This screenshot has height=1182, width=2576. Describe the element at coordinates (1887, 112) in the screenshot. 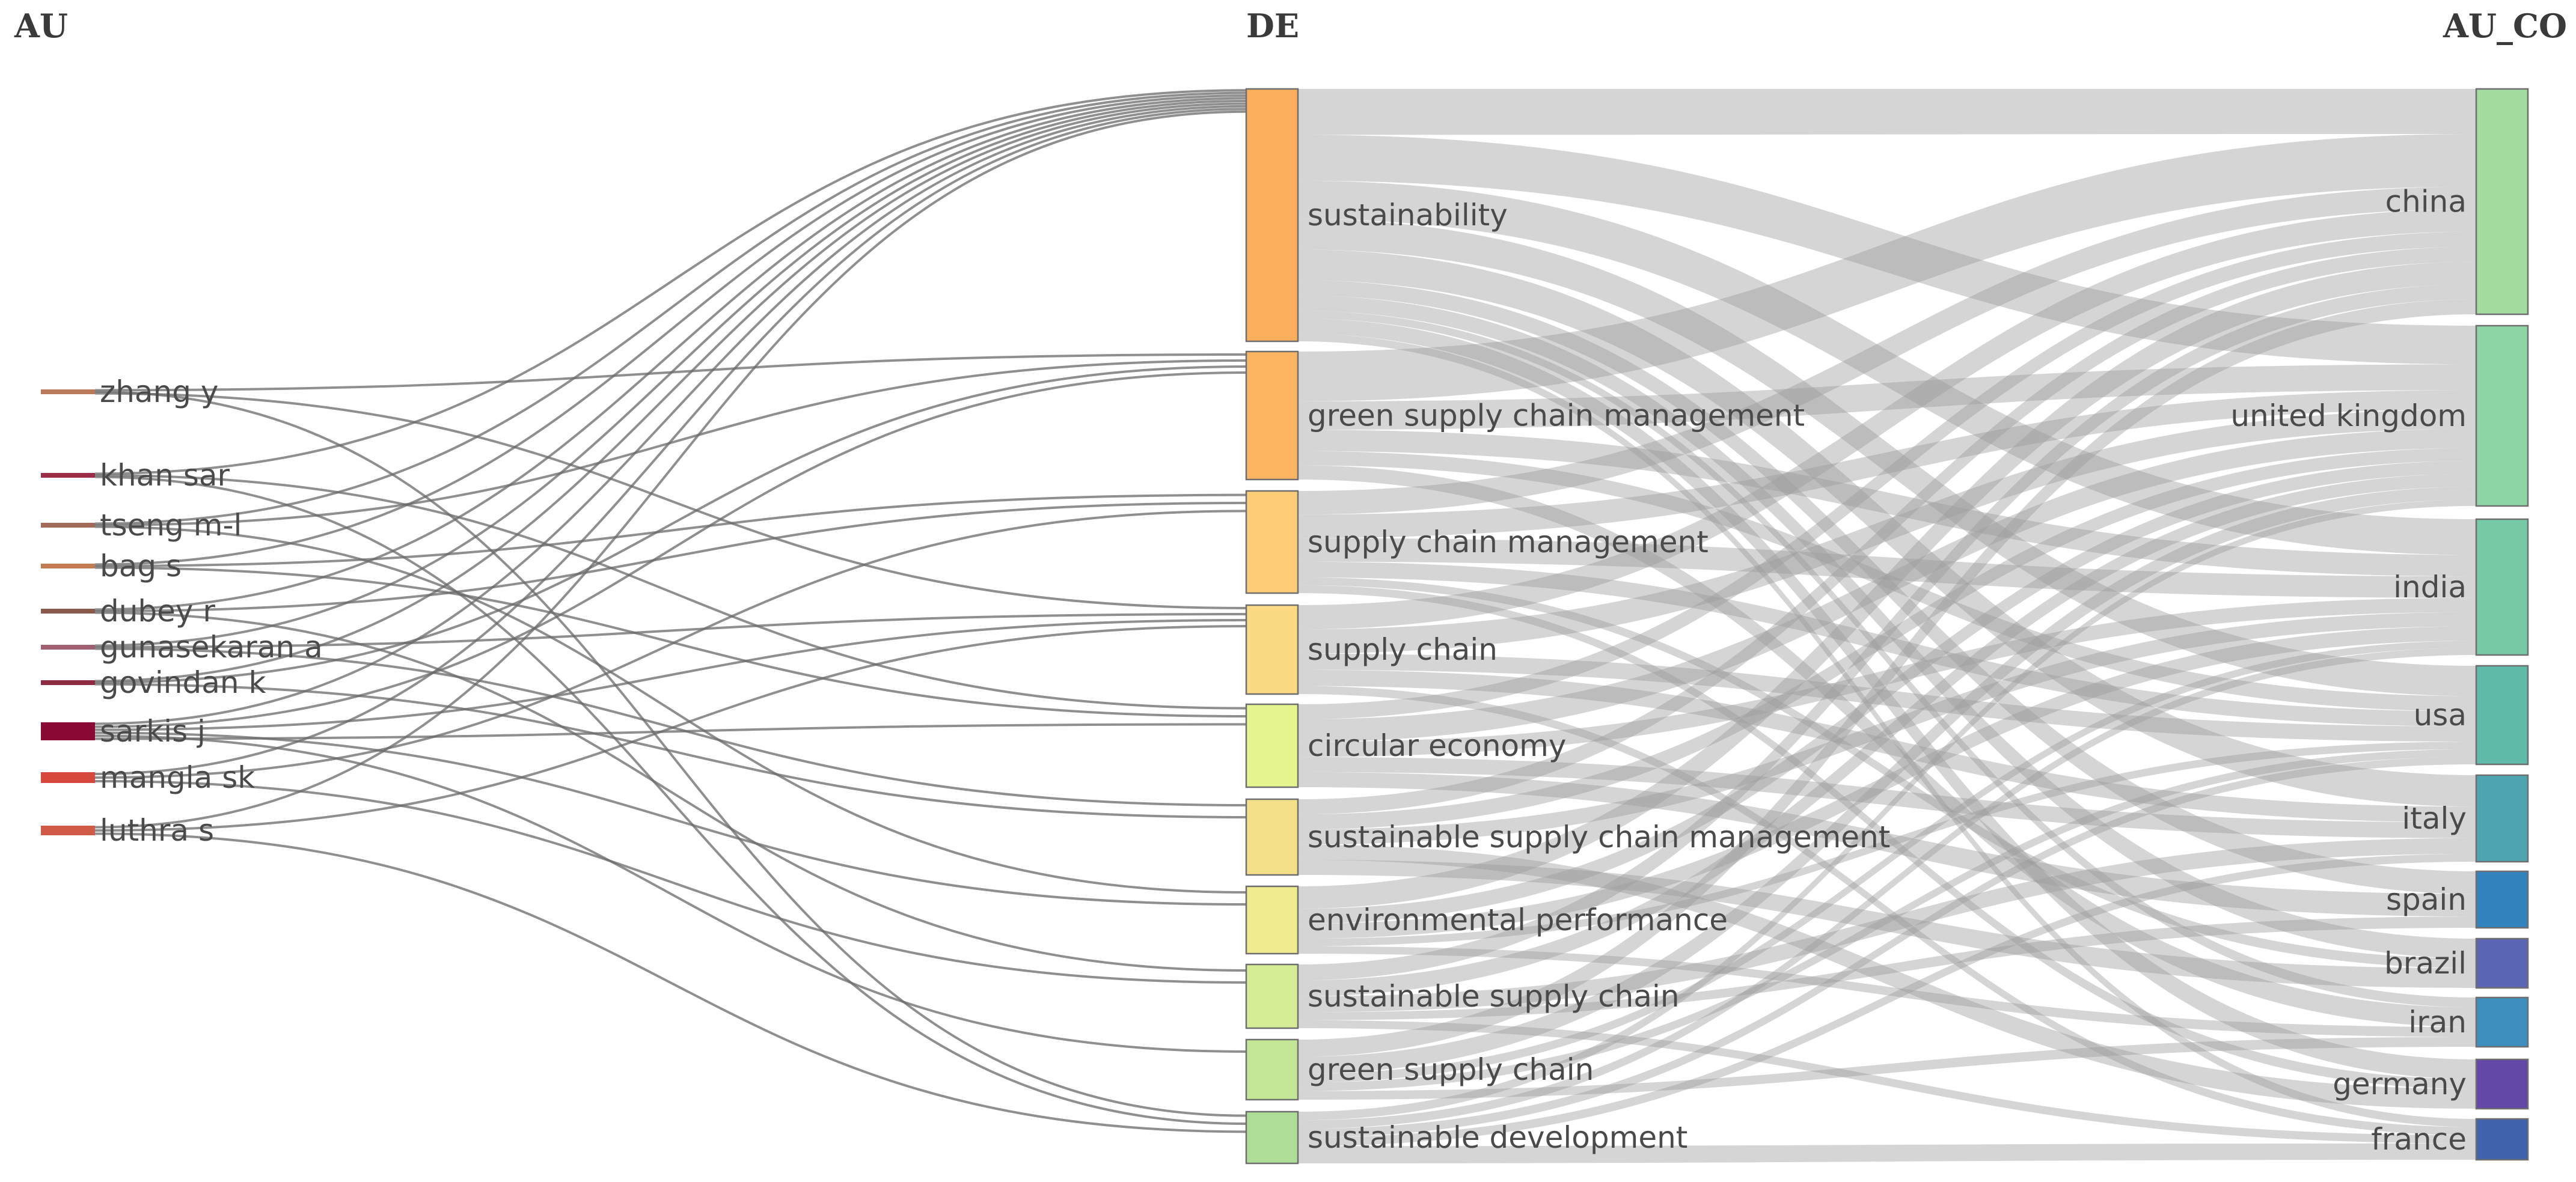

I see `link-sustainability-china` at that location.